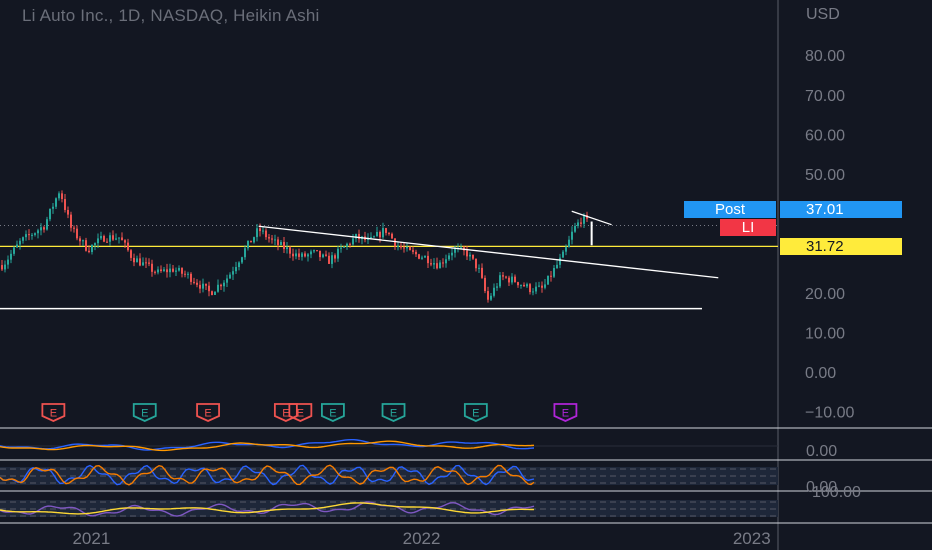 This screenshot has height=550, width=932. I want to click on earnings-marker-letter: E, so click(393, 414).